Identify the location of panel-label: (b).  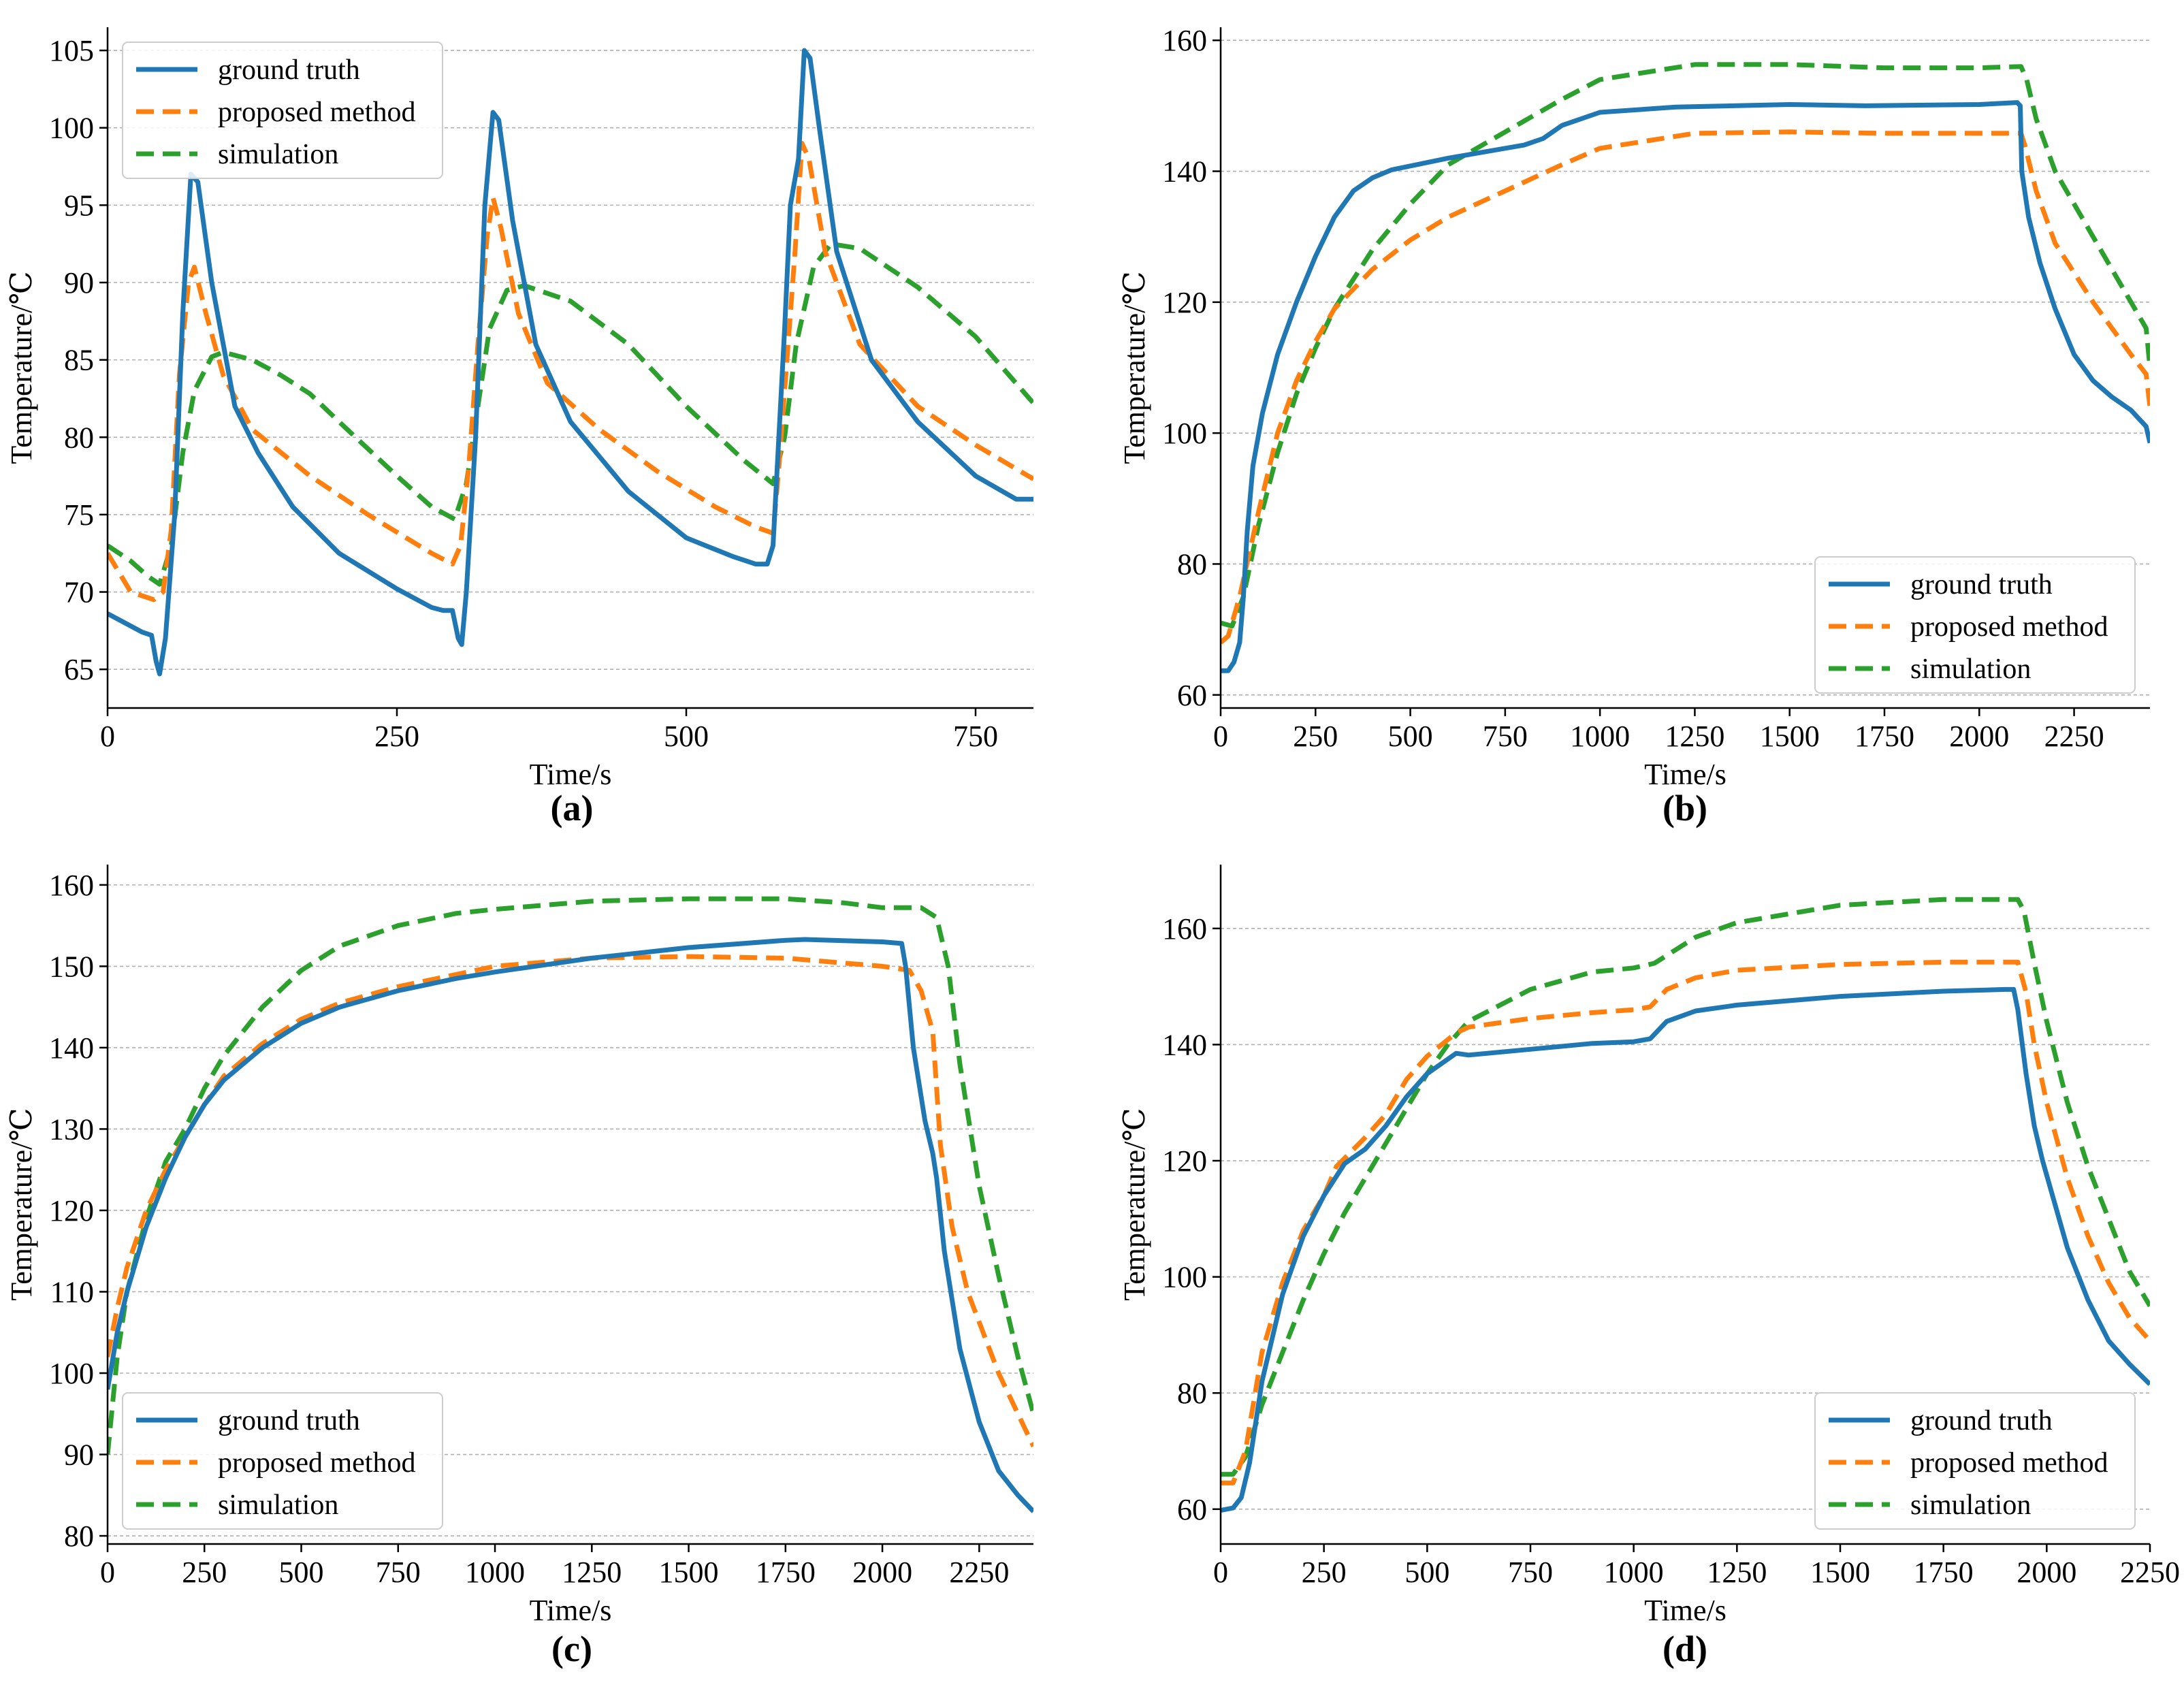
(1685, 808).